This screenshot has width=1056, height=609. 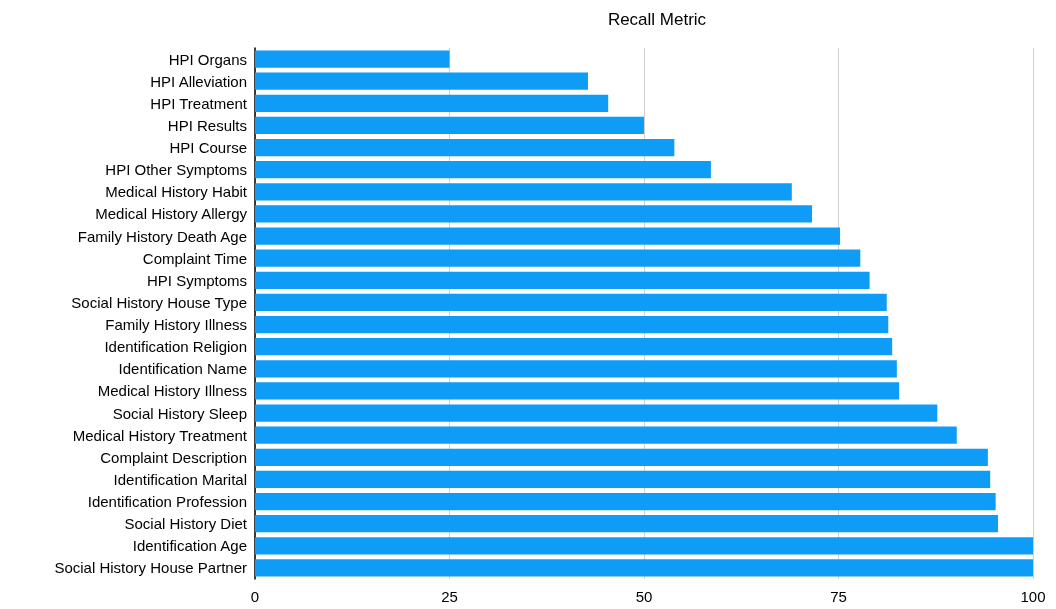 I want to click on y-tick-label: Family History Death Age, so click(x=162, y=236).